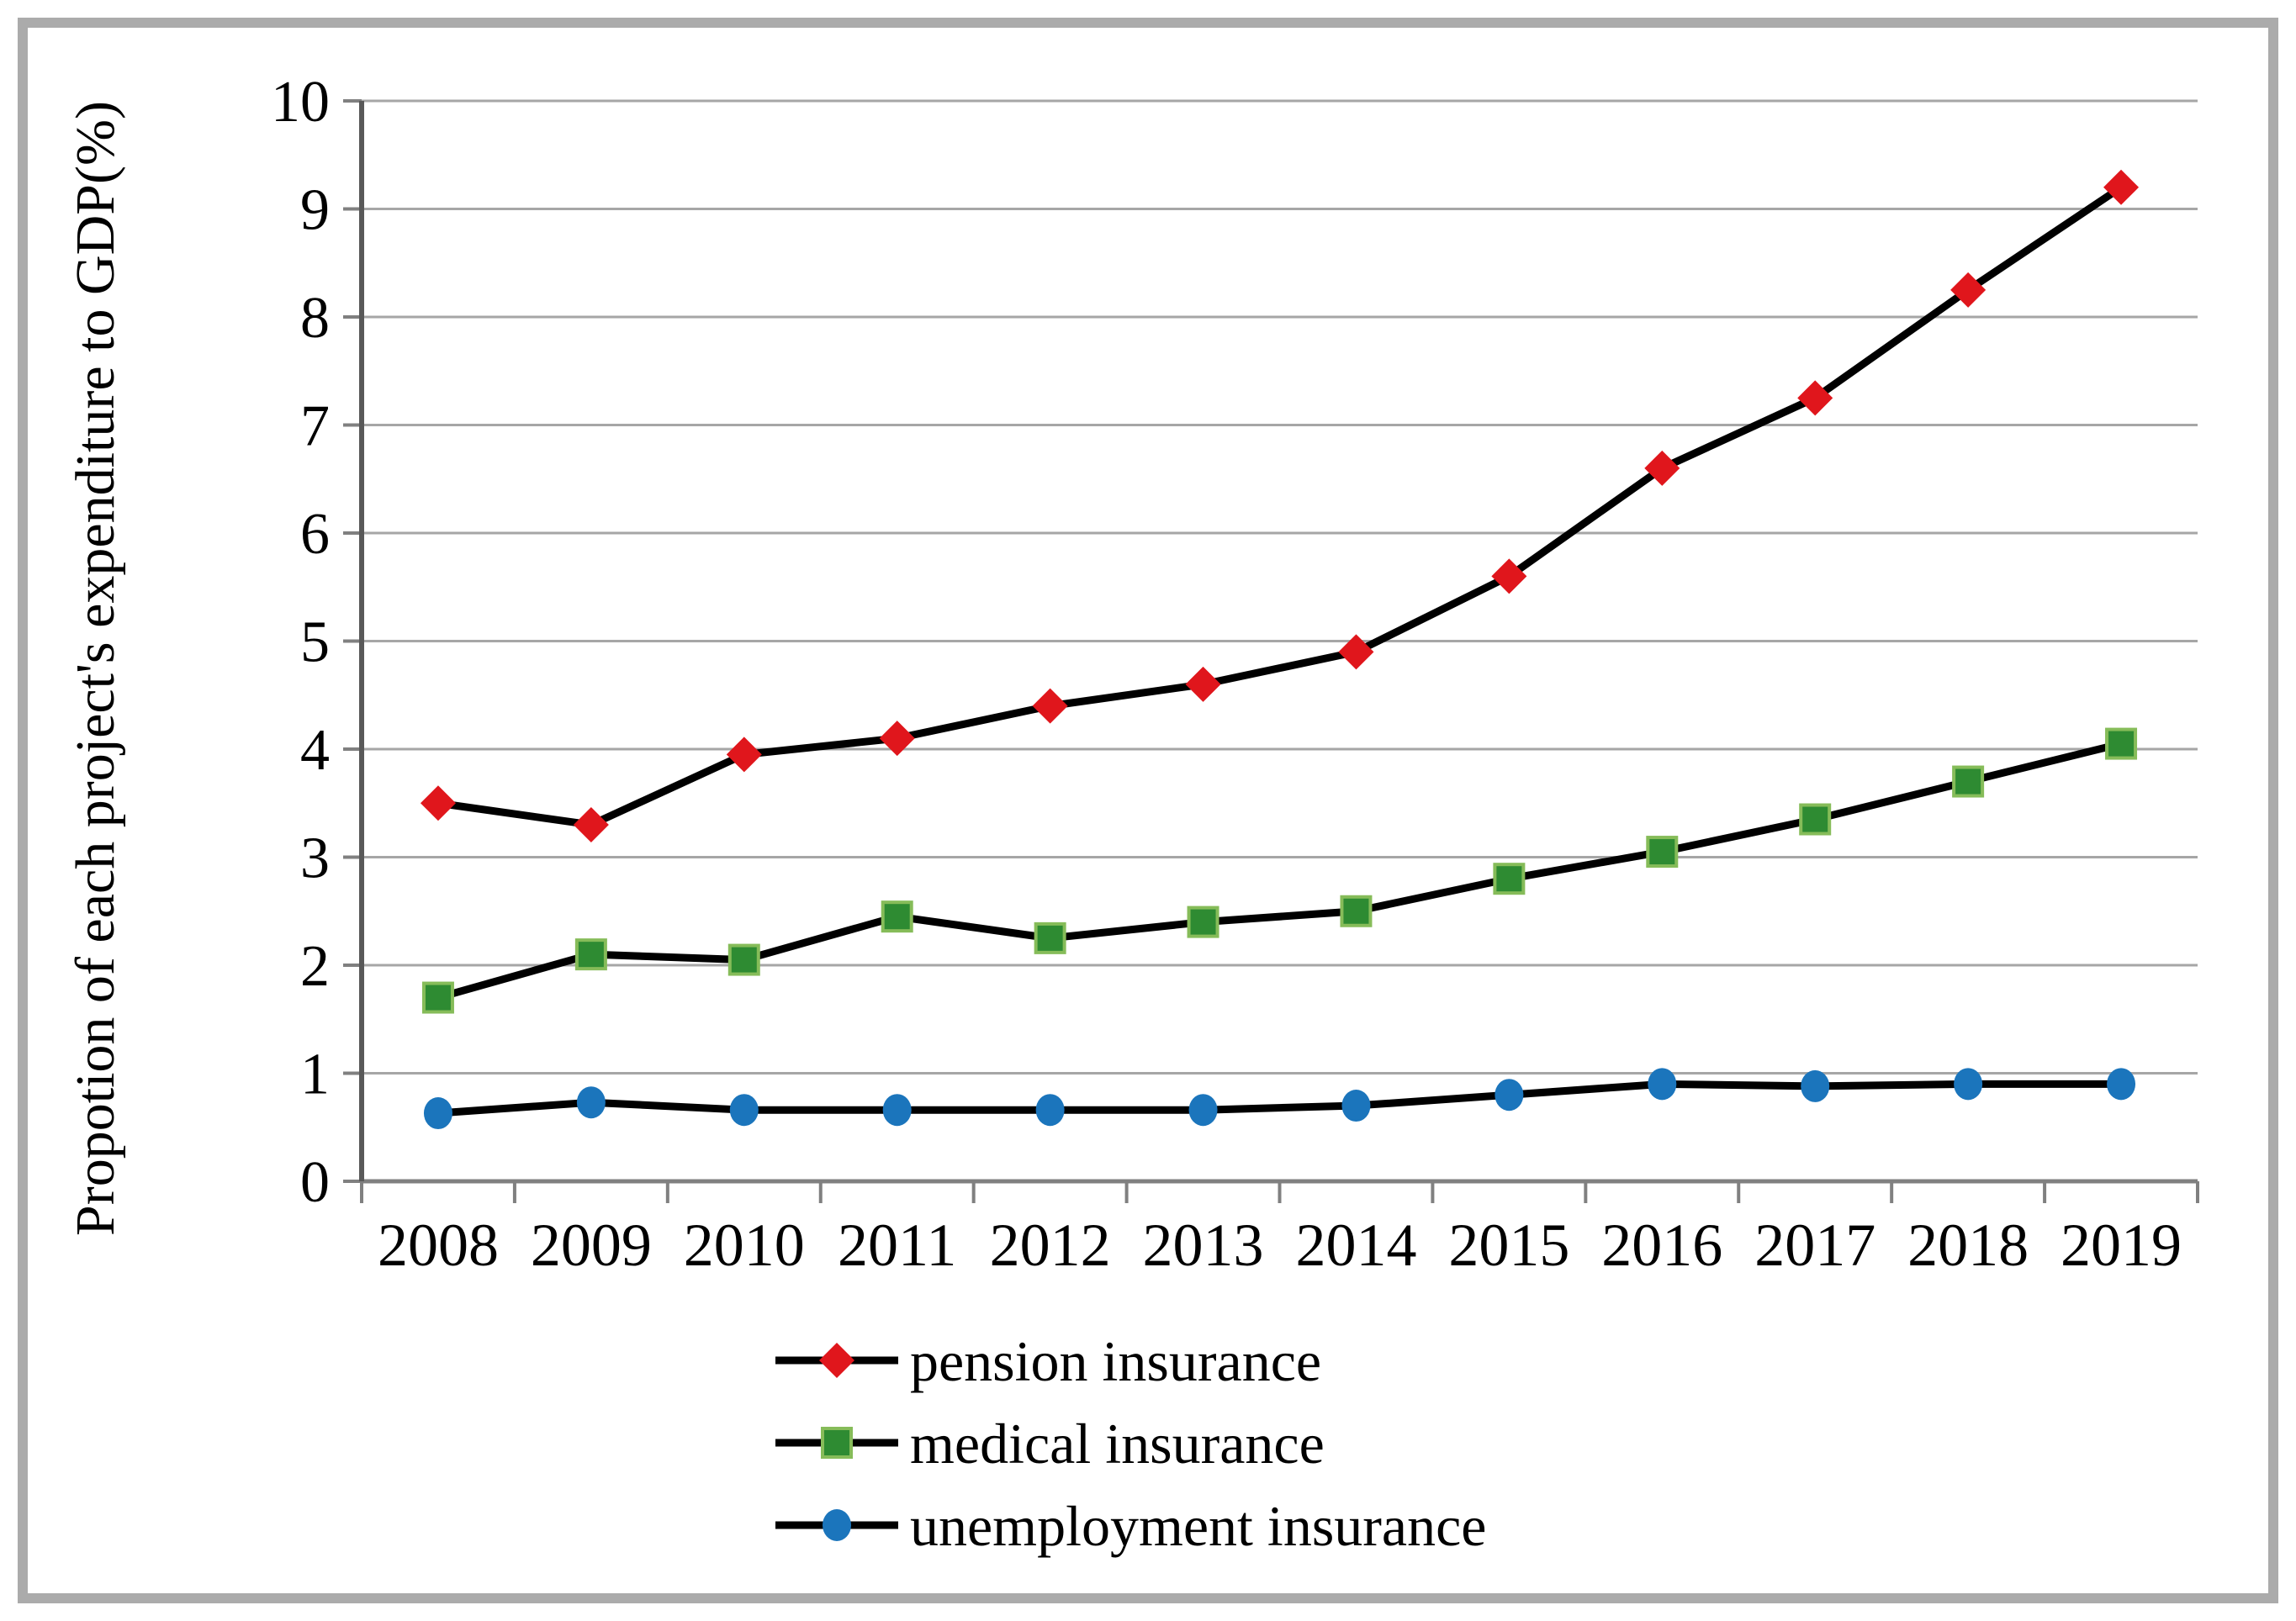  Describe the element at coordinates (1814, 1245) in the screenshot. I see `x-tick-label: 2017` at that location.